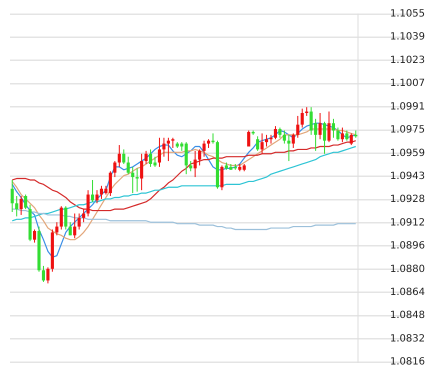 The image size is (448, 370). What do you see at coordinates (407, 60) in the screenshot?
I see `y-tick-label: 1.1023` at bounding box center [407, 60].